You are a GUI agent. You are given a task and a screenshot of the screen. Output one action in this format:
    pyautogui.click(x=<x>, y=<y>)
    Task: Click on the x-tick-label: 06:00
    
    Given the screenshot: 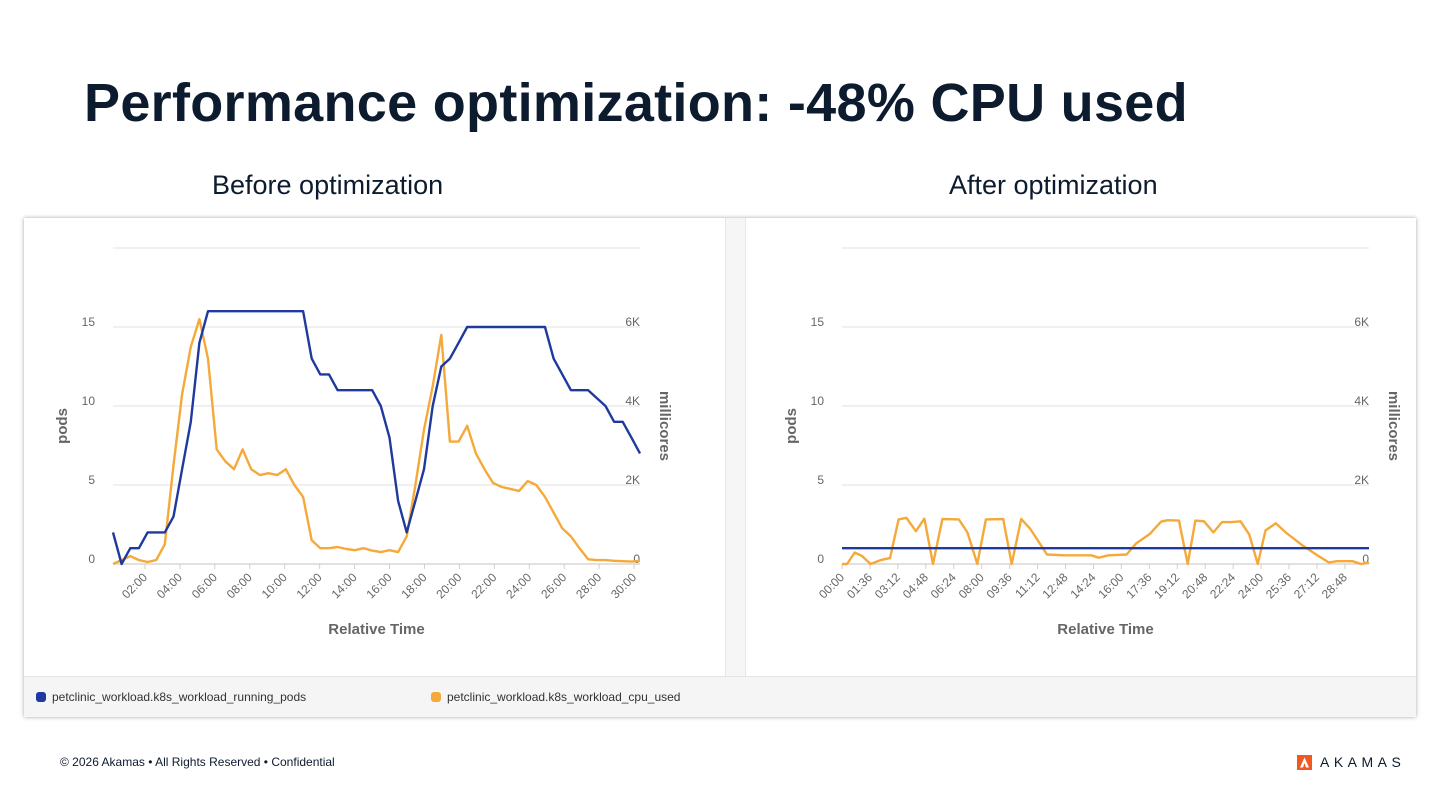 What is the action you would take?
    pyautogui.click(x=204, y=585)
    